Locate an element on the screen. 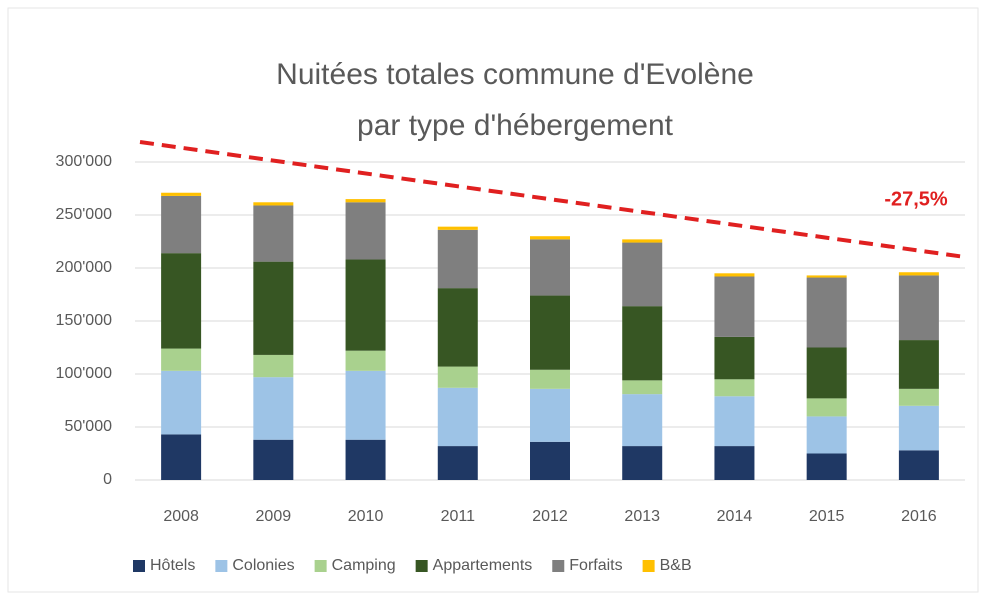  legend-label: Appartements is located at coordinates (483, 565).